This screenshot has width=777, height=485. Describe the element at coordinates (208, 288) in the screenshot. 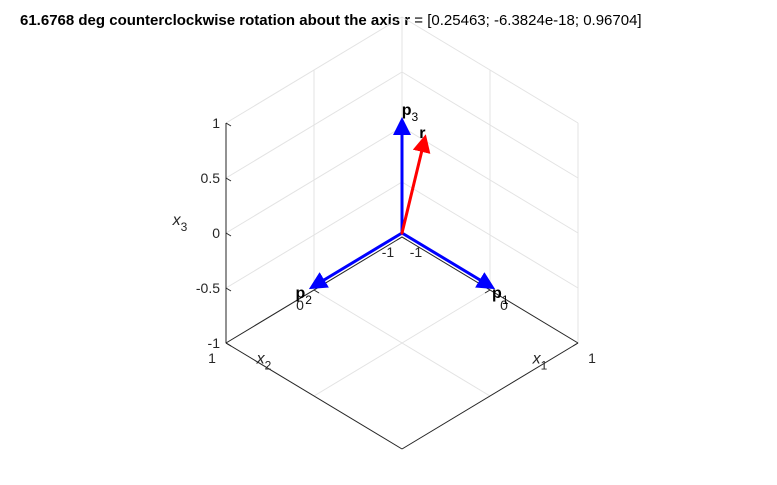

I see `x3-tick-label: -0.5` at that location.